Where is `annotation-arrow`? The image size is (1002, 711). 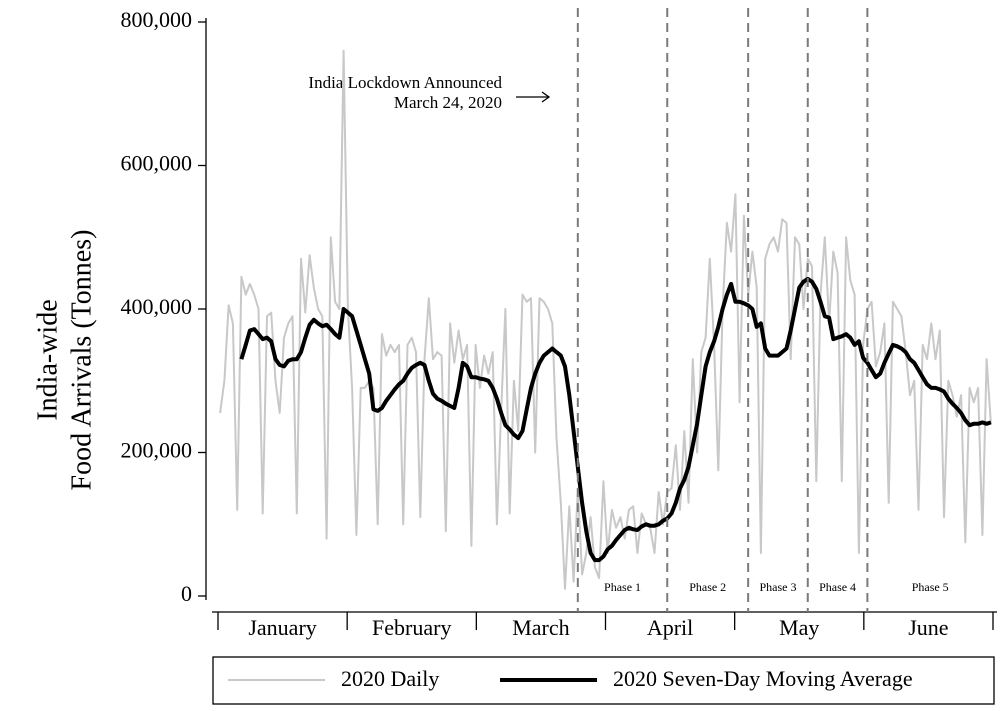 annotation-arrow is located at coordinates (533, 97).